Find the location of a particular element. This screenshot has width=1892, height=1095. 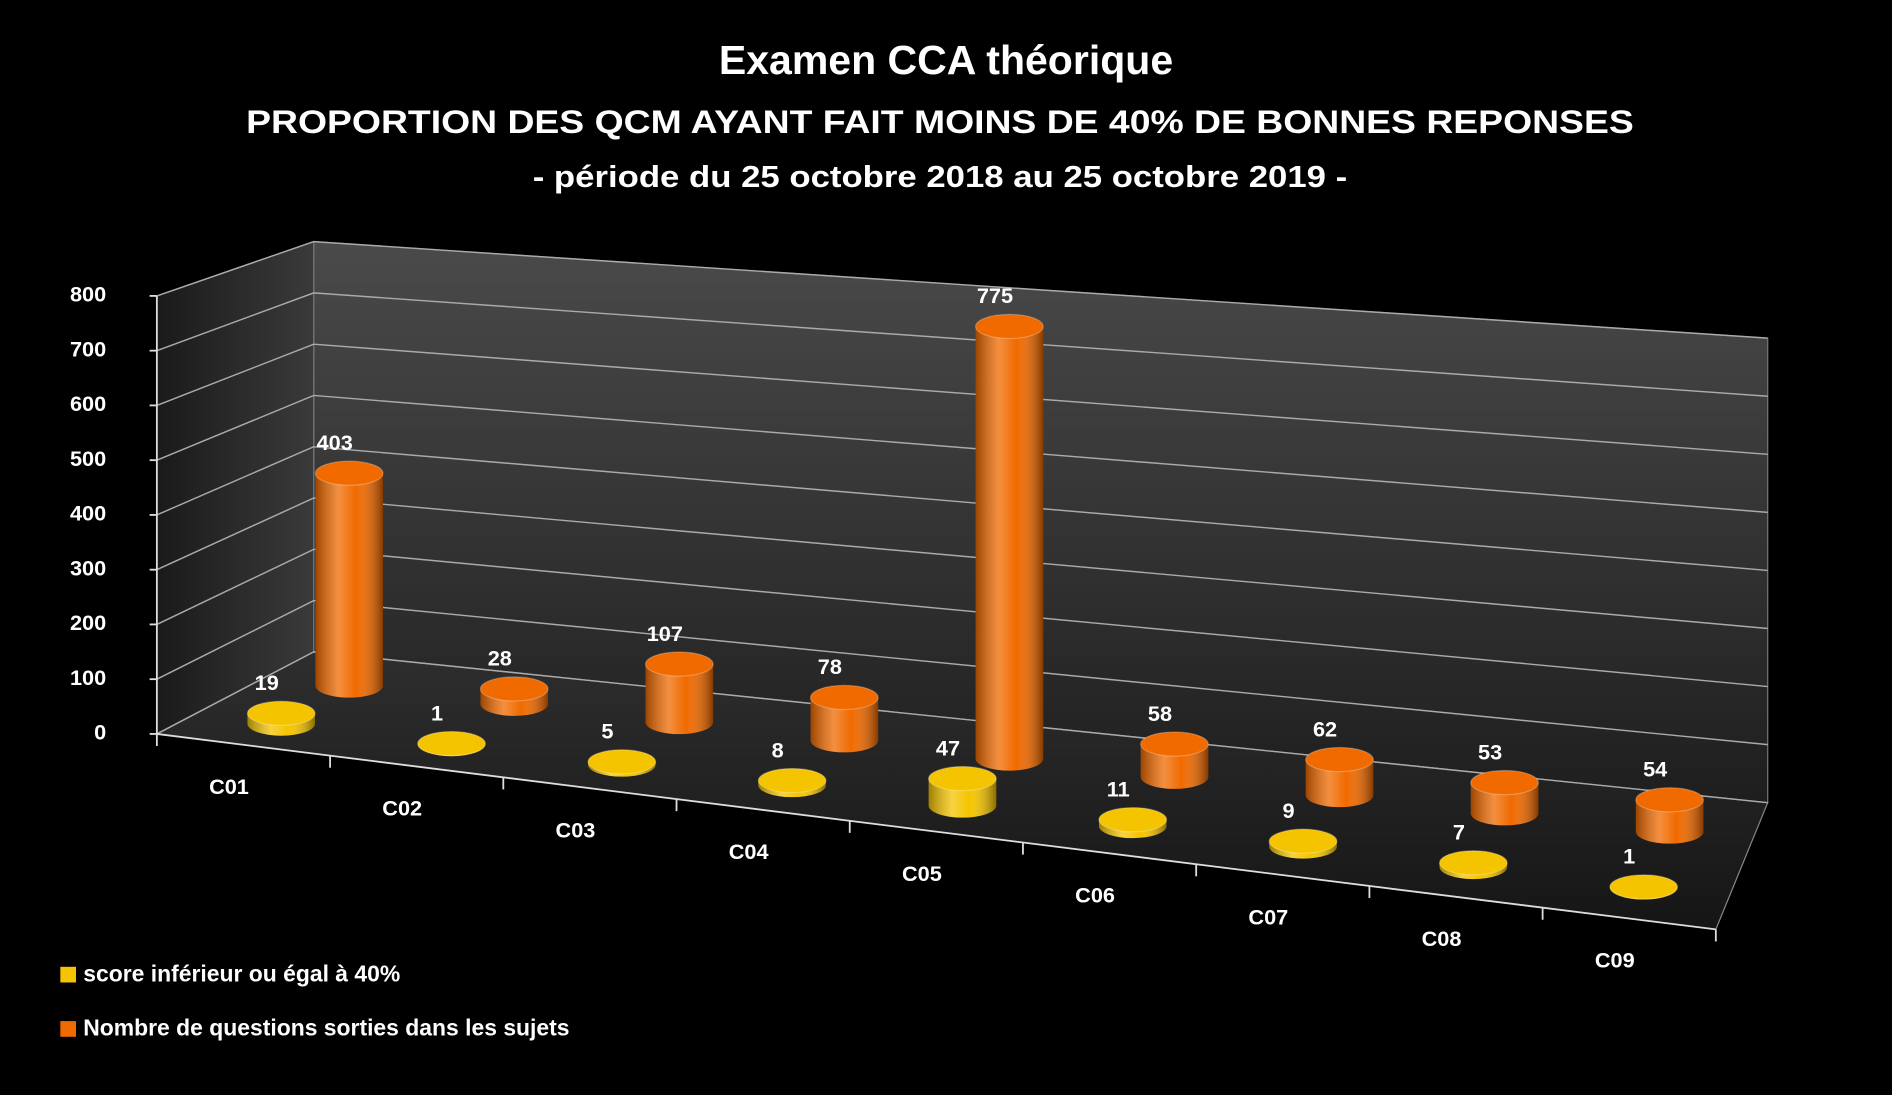

x-axis is located at coordinates (936, 832).